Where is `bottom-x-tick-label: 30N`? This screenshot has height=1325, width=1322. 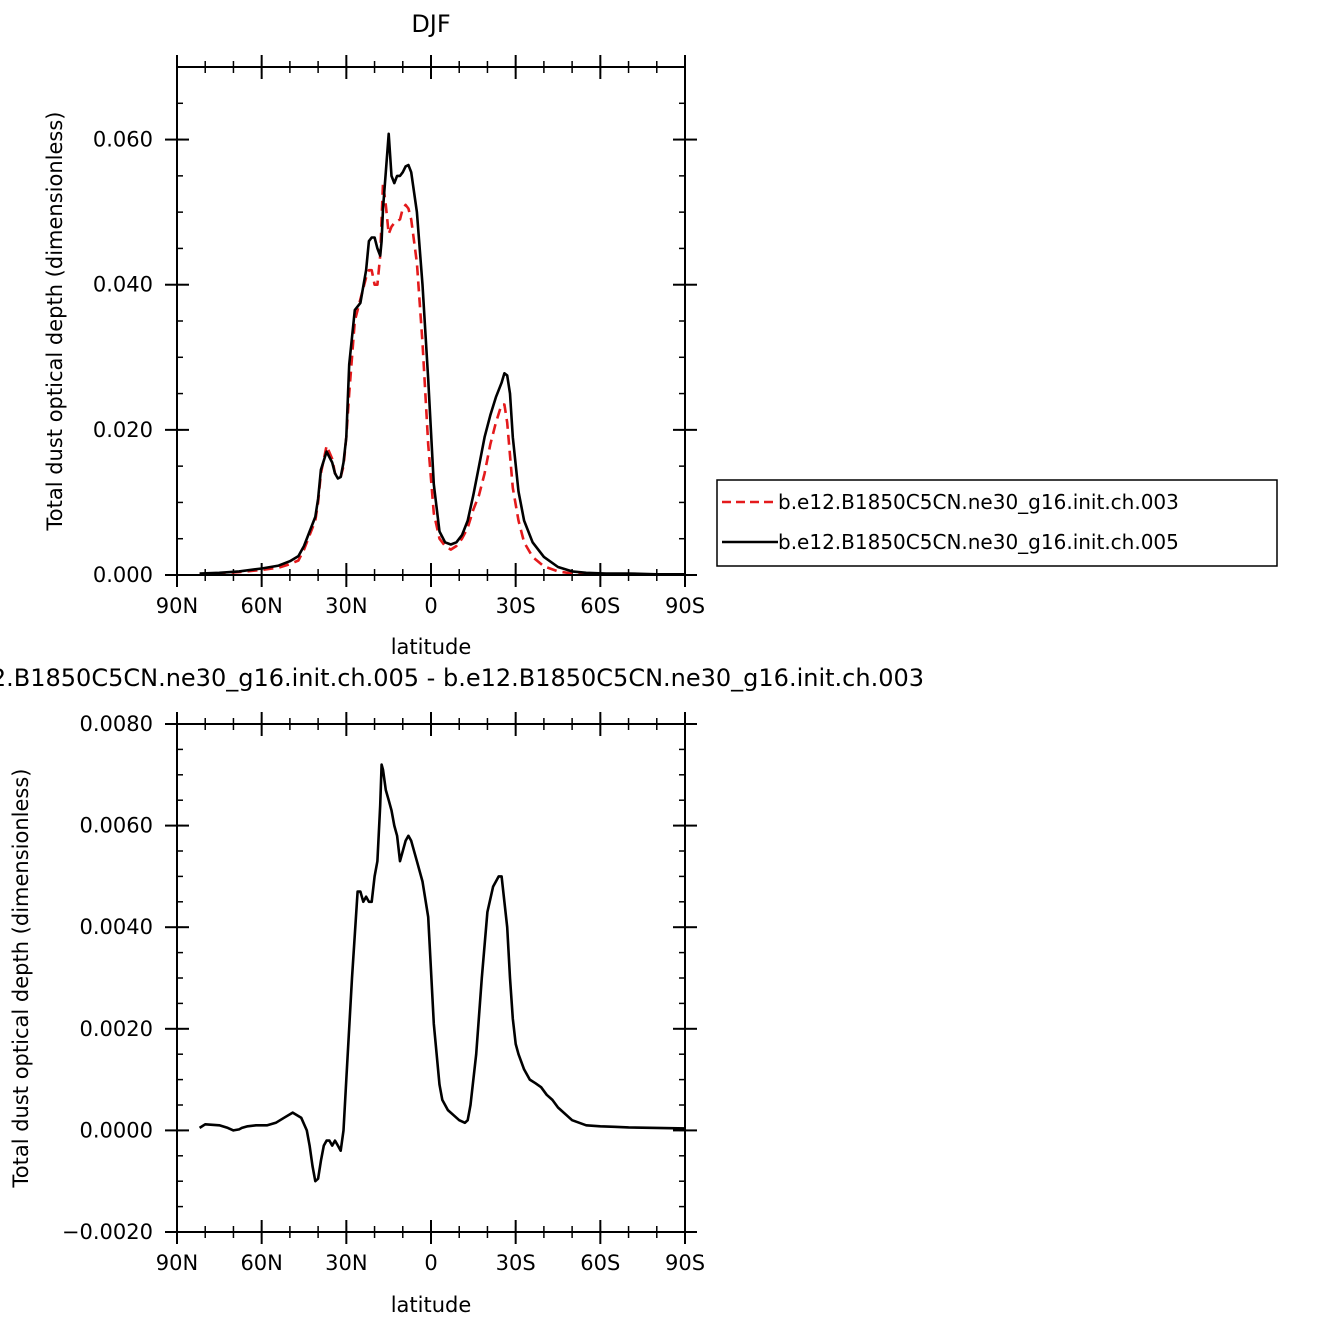
bottom-x-tick-label: 30N is located at coordinates (346, 1263).